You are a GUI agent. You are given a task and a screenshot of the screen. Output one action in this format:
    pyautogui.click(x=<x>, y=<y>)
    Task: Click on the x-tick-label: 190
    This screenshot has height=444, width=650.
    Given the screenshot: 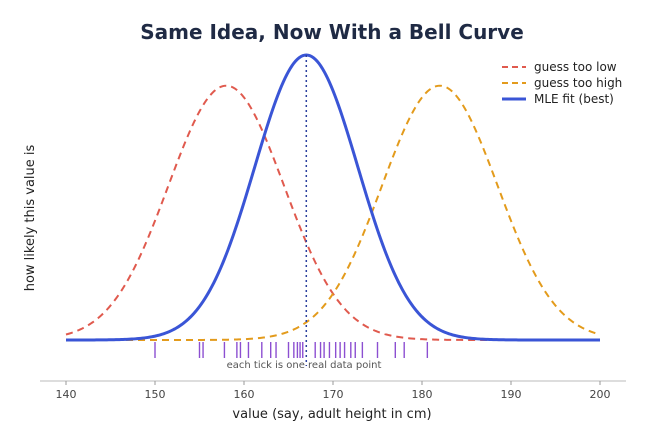 What is the action you would take?
    pyautogui.click(x=511, y=394)
    